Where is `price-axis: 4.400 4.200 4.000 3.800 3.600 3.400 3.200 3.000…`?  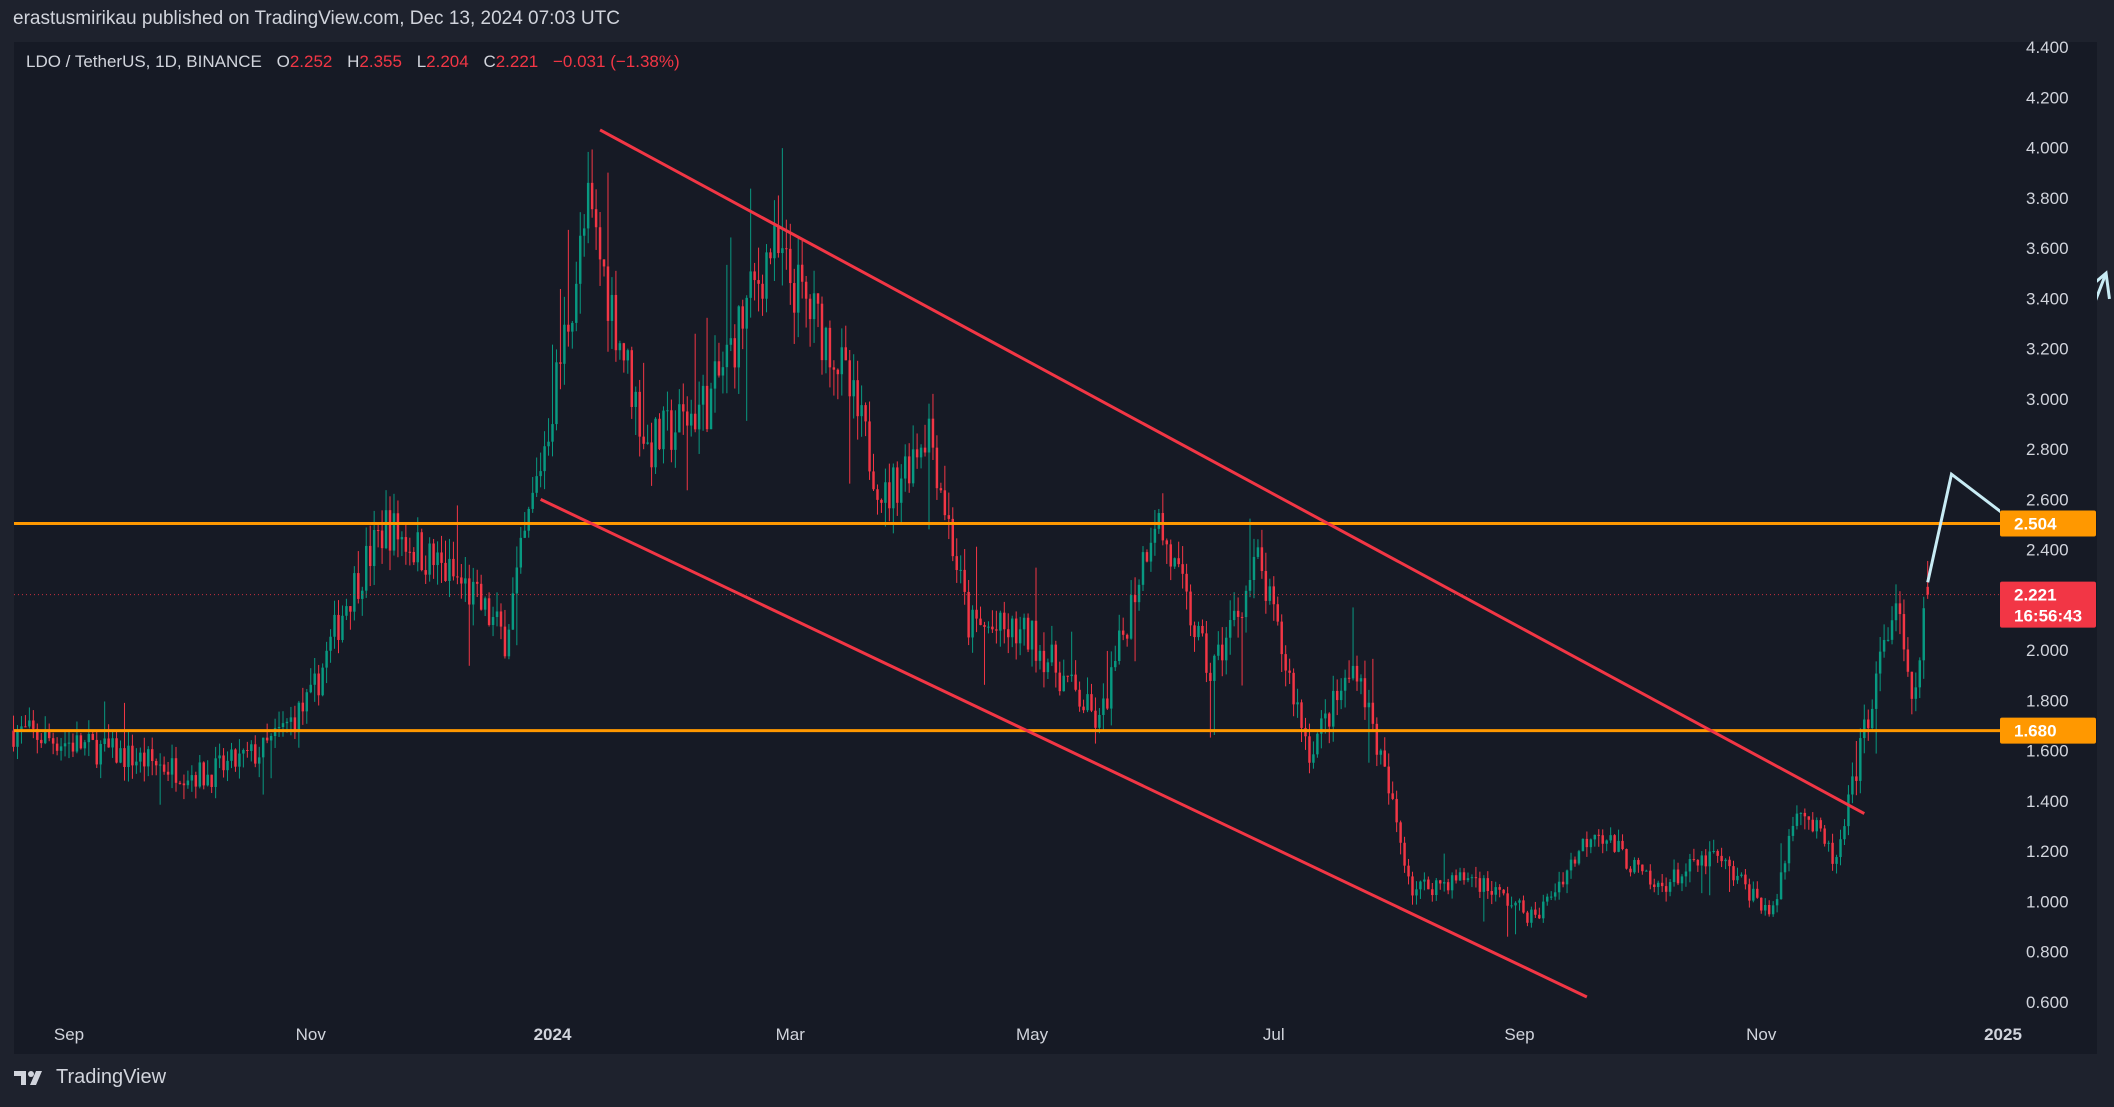 price-axis: 4.400 4.200 4.000 3.800 3.600 3.400 3.200 3.000… is located at coordinates (2048, 546).